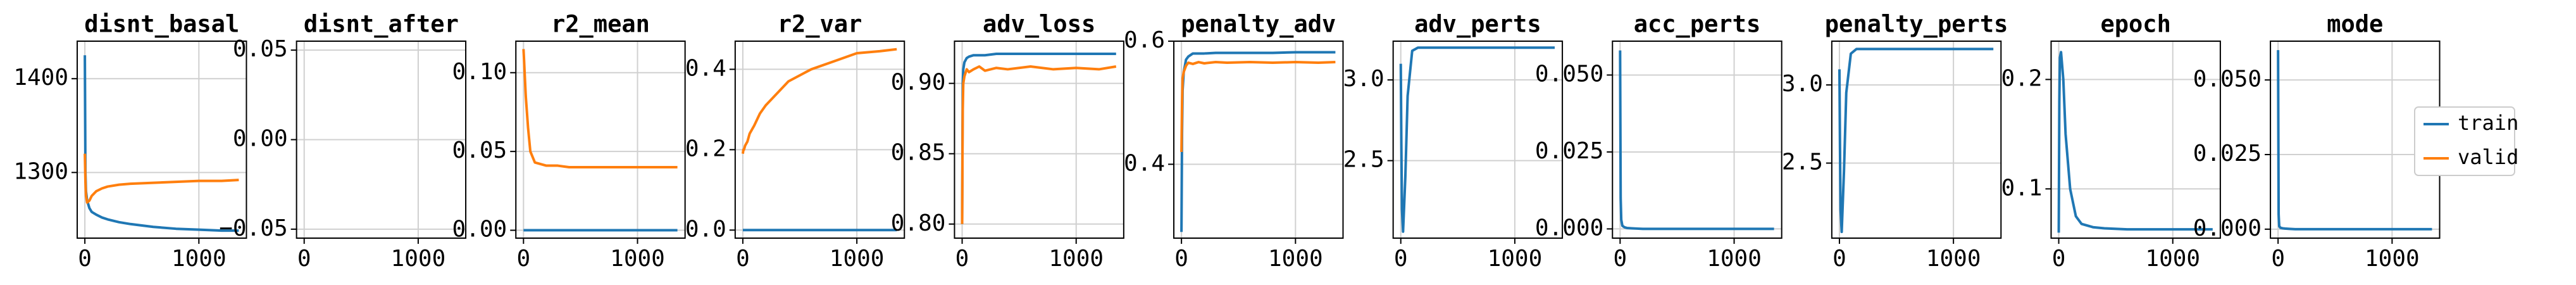 Image resolution: width=2576 pixels, height=285 pixels. Describe the element at coordinates (2355, 24) in the screenshot. I see `chart-title: mode` at that location.